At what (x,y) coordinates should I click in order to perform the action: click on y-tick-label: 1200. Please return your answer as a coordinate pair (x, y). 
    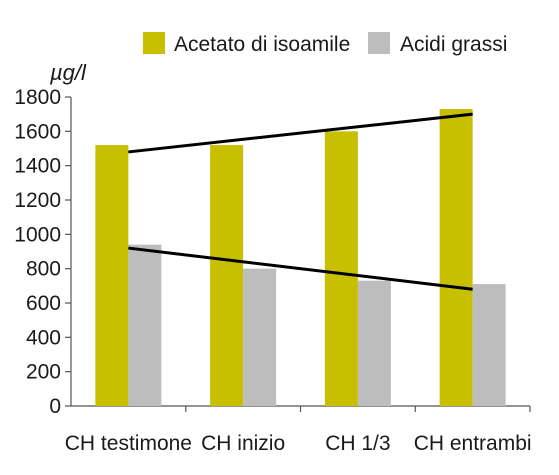
    Looking at the image, I should click on (37, 200).